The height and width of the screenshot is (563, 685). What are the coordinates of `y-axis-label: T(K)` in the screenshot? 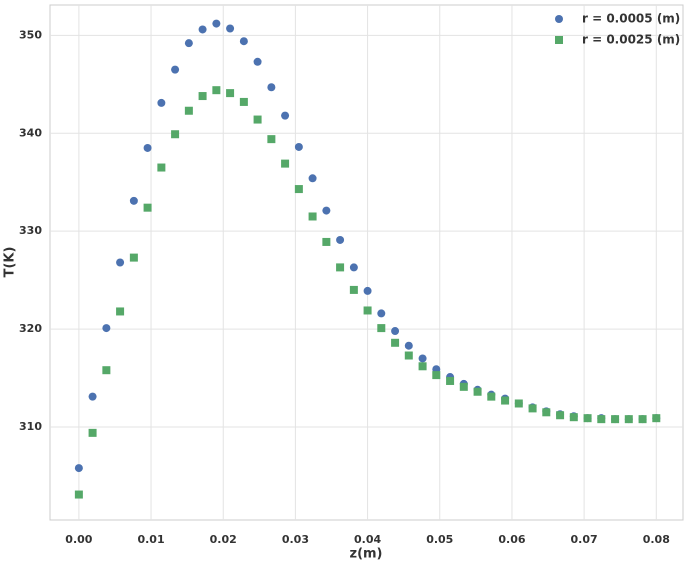 It's located at (10, 262).